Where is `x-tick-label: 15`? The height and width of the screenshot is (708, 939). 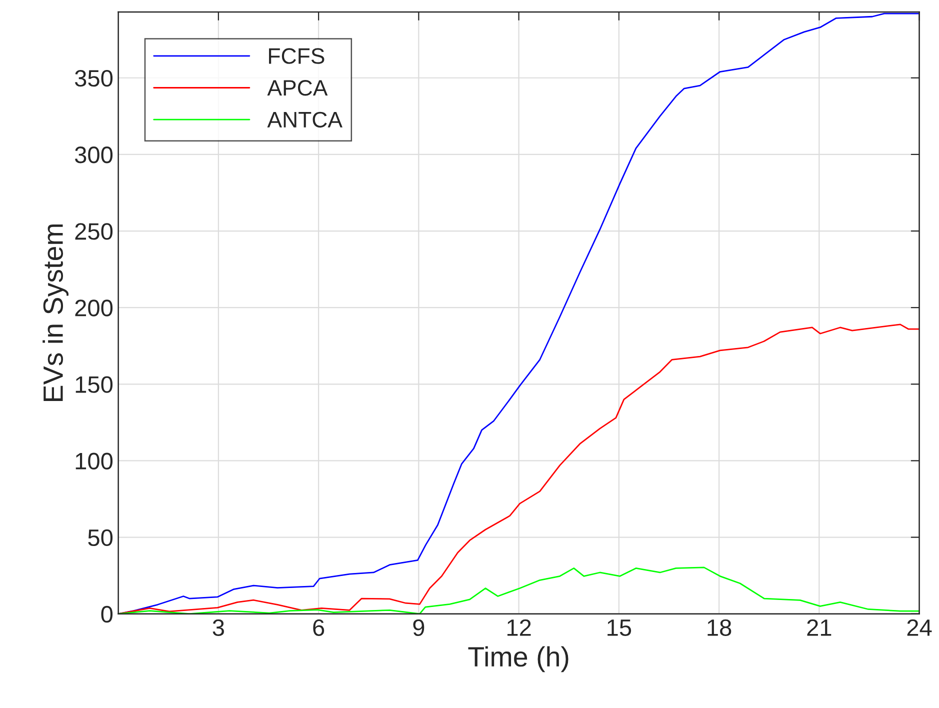 x-tick-label: 15 is located at coordinates (620, 628).